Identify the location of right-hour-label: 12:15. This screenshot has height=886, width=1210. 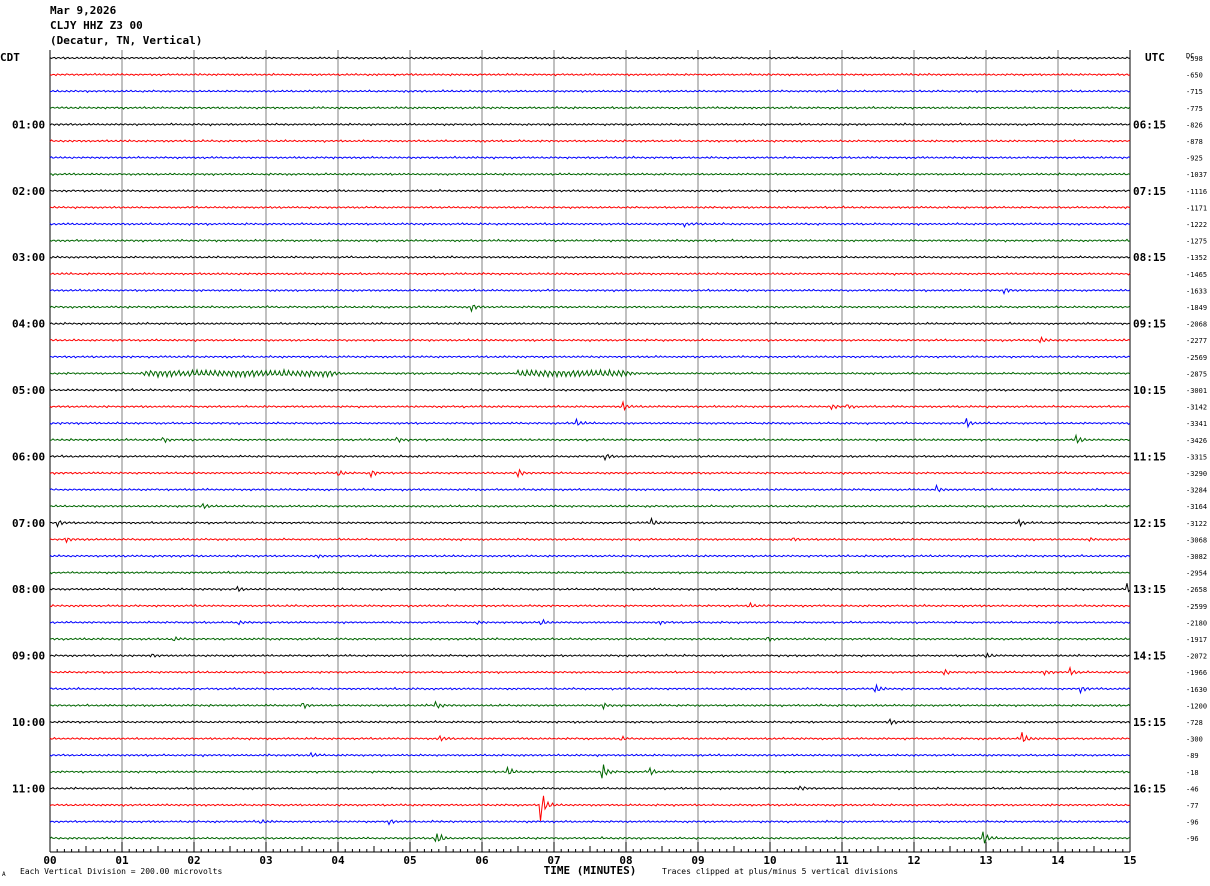
(1149, 523).